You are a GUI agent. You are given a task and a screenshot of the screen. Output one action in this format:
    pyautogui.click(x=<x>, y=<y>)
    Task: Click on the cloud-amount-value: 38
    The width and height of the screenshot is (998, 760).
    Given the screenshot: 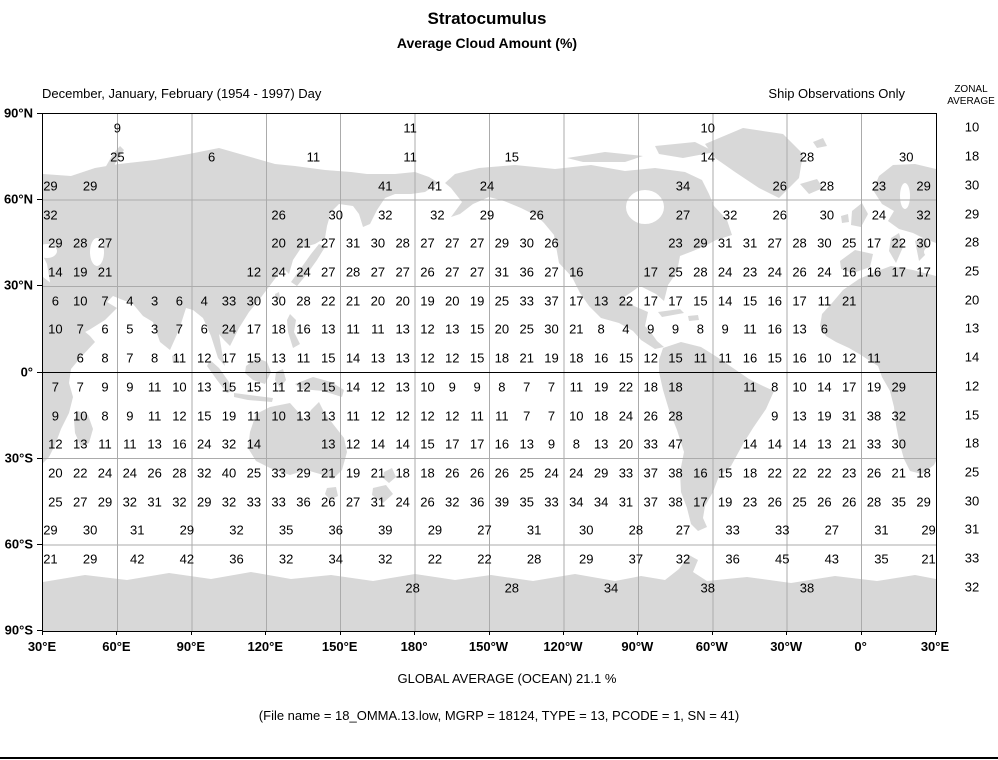 What is the action you would take?
    pyautogui.click(x=675, y=502)
    